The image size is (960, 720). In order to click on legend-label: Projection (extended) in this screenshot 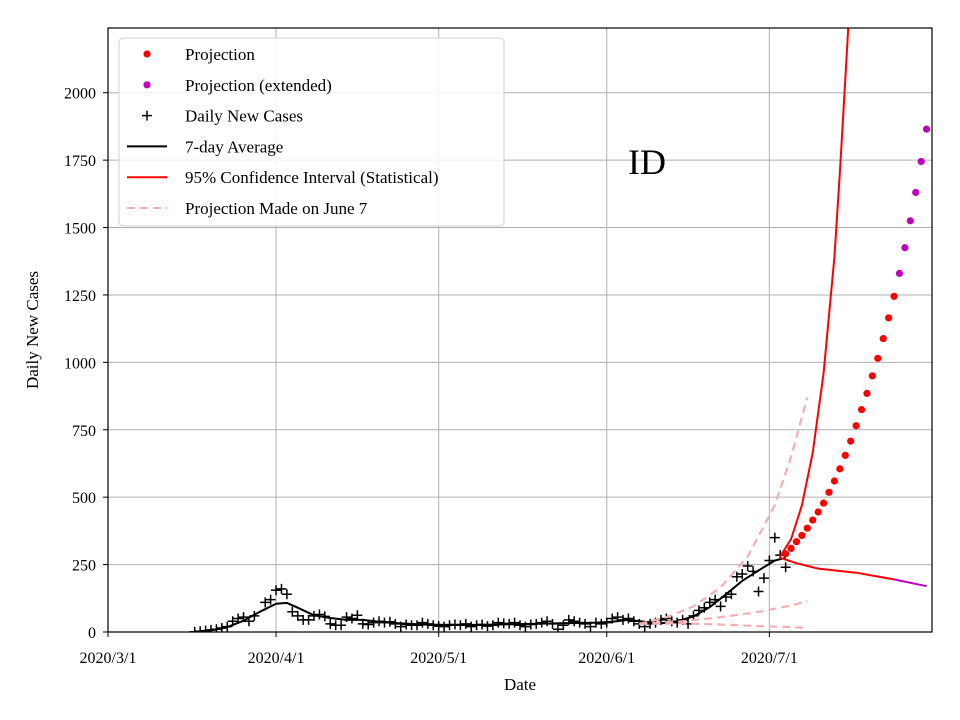, I will do `click(258, 85)`.